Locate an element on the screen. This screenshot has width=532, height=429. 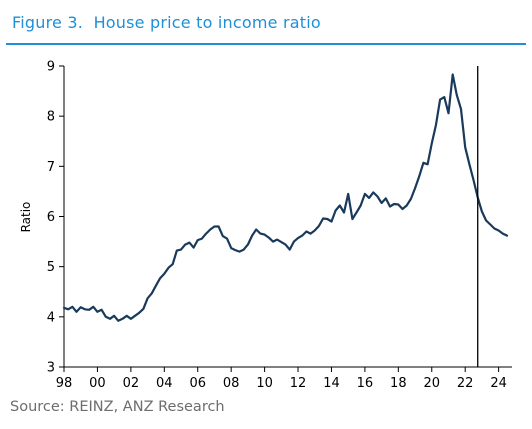
y-tick-label: 5 is located at coordinates (51, 267).